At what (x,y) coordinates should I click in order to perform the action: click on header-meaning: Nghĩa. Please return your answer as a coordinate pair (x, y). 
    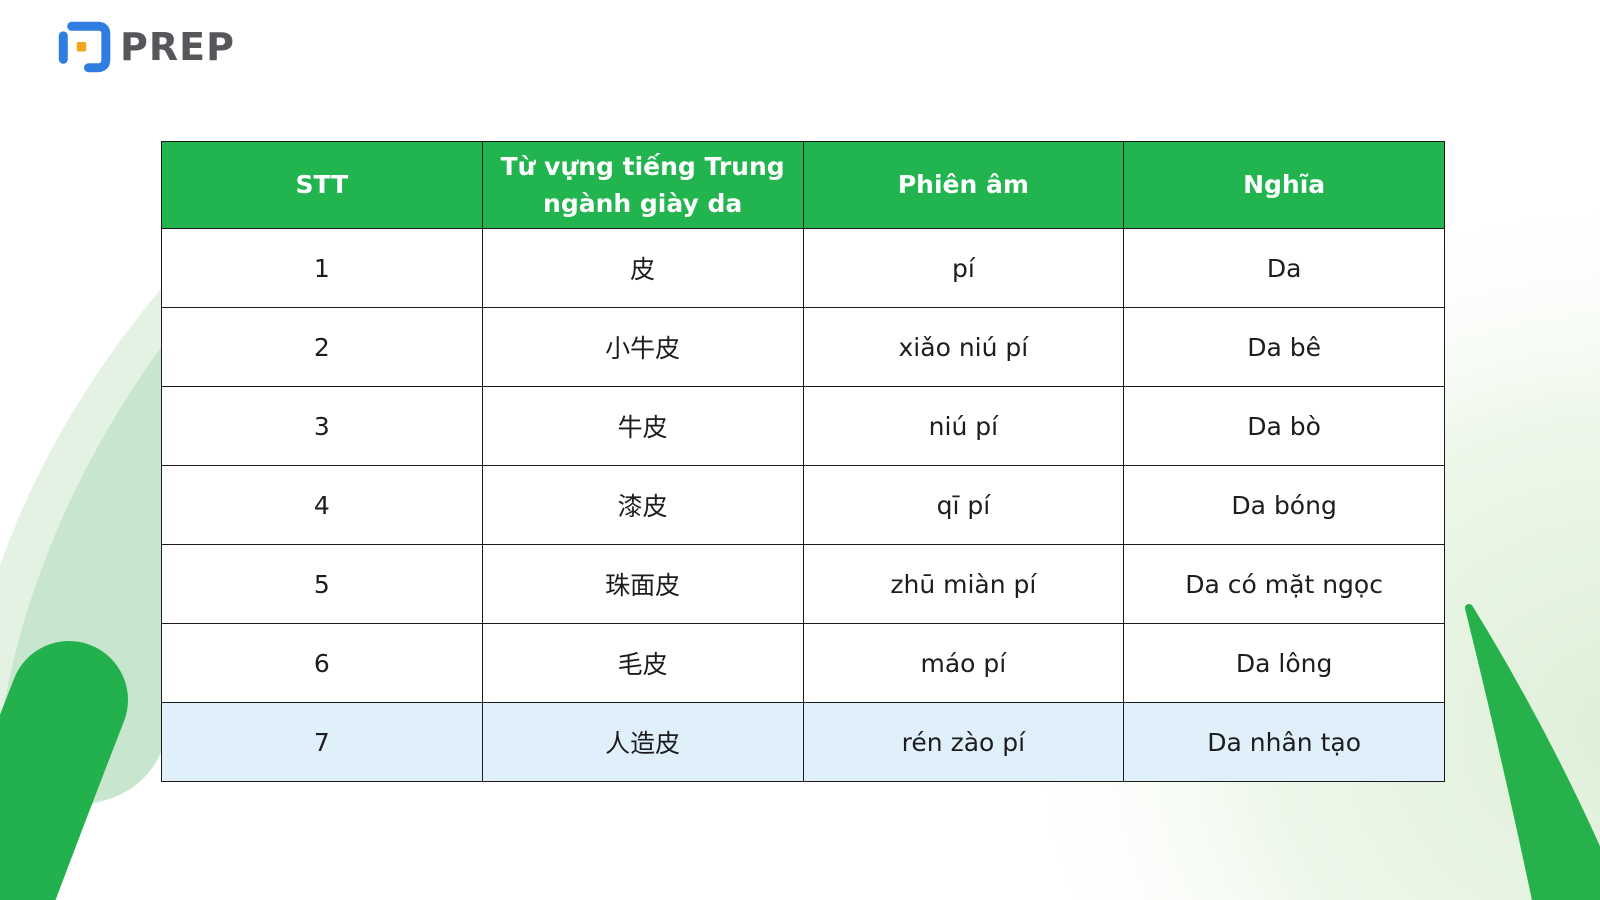
    Looking at the image, I should click on (1284, 185).